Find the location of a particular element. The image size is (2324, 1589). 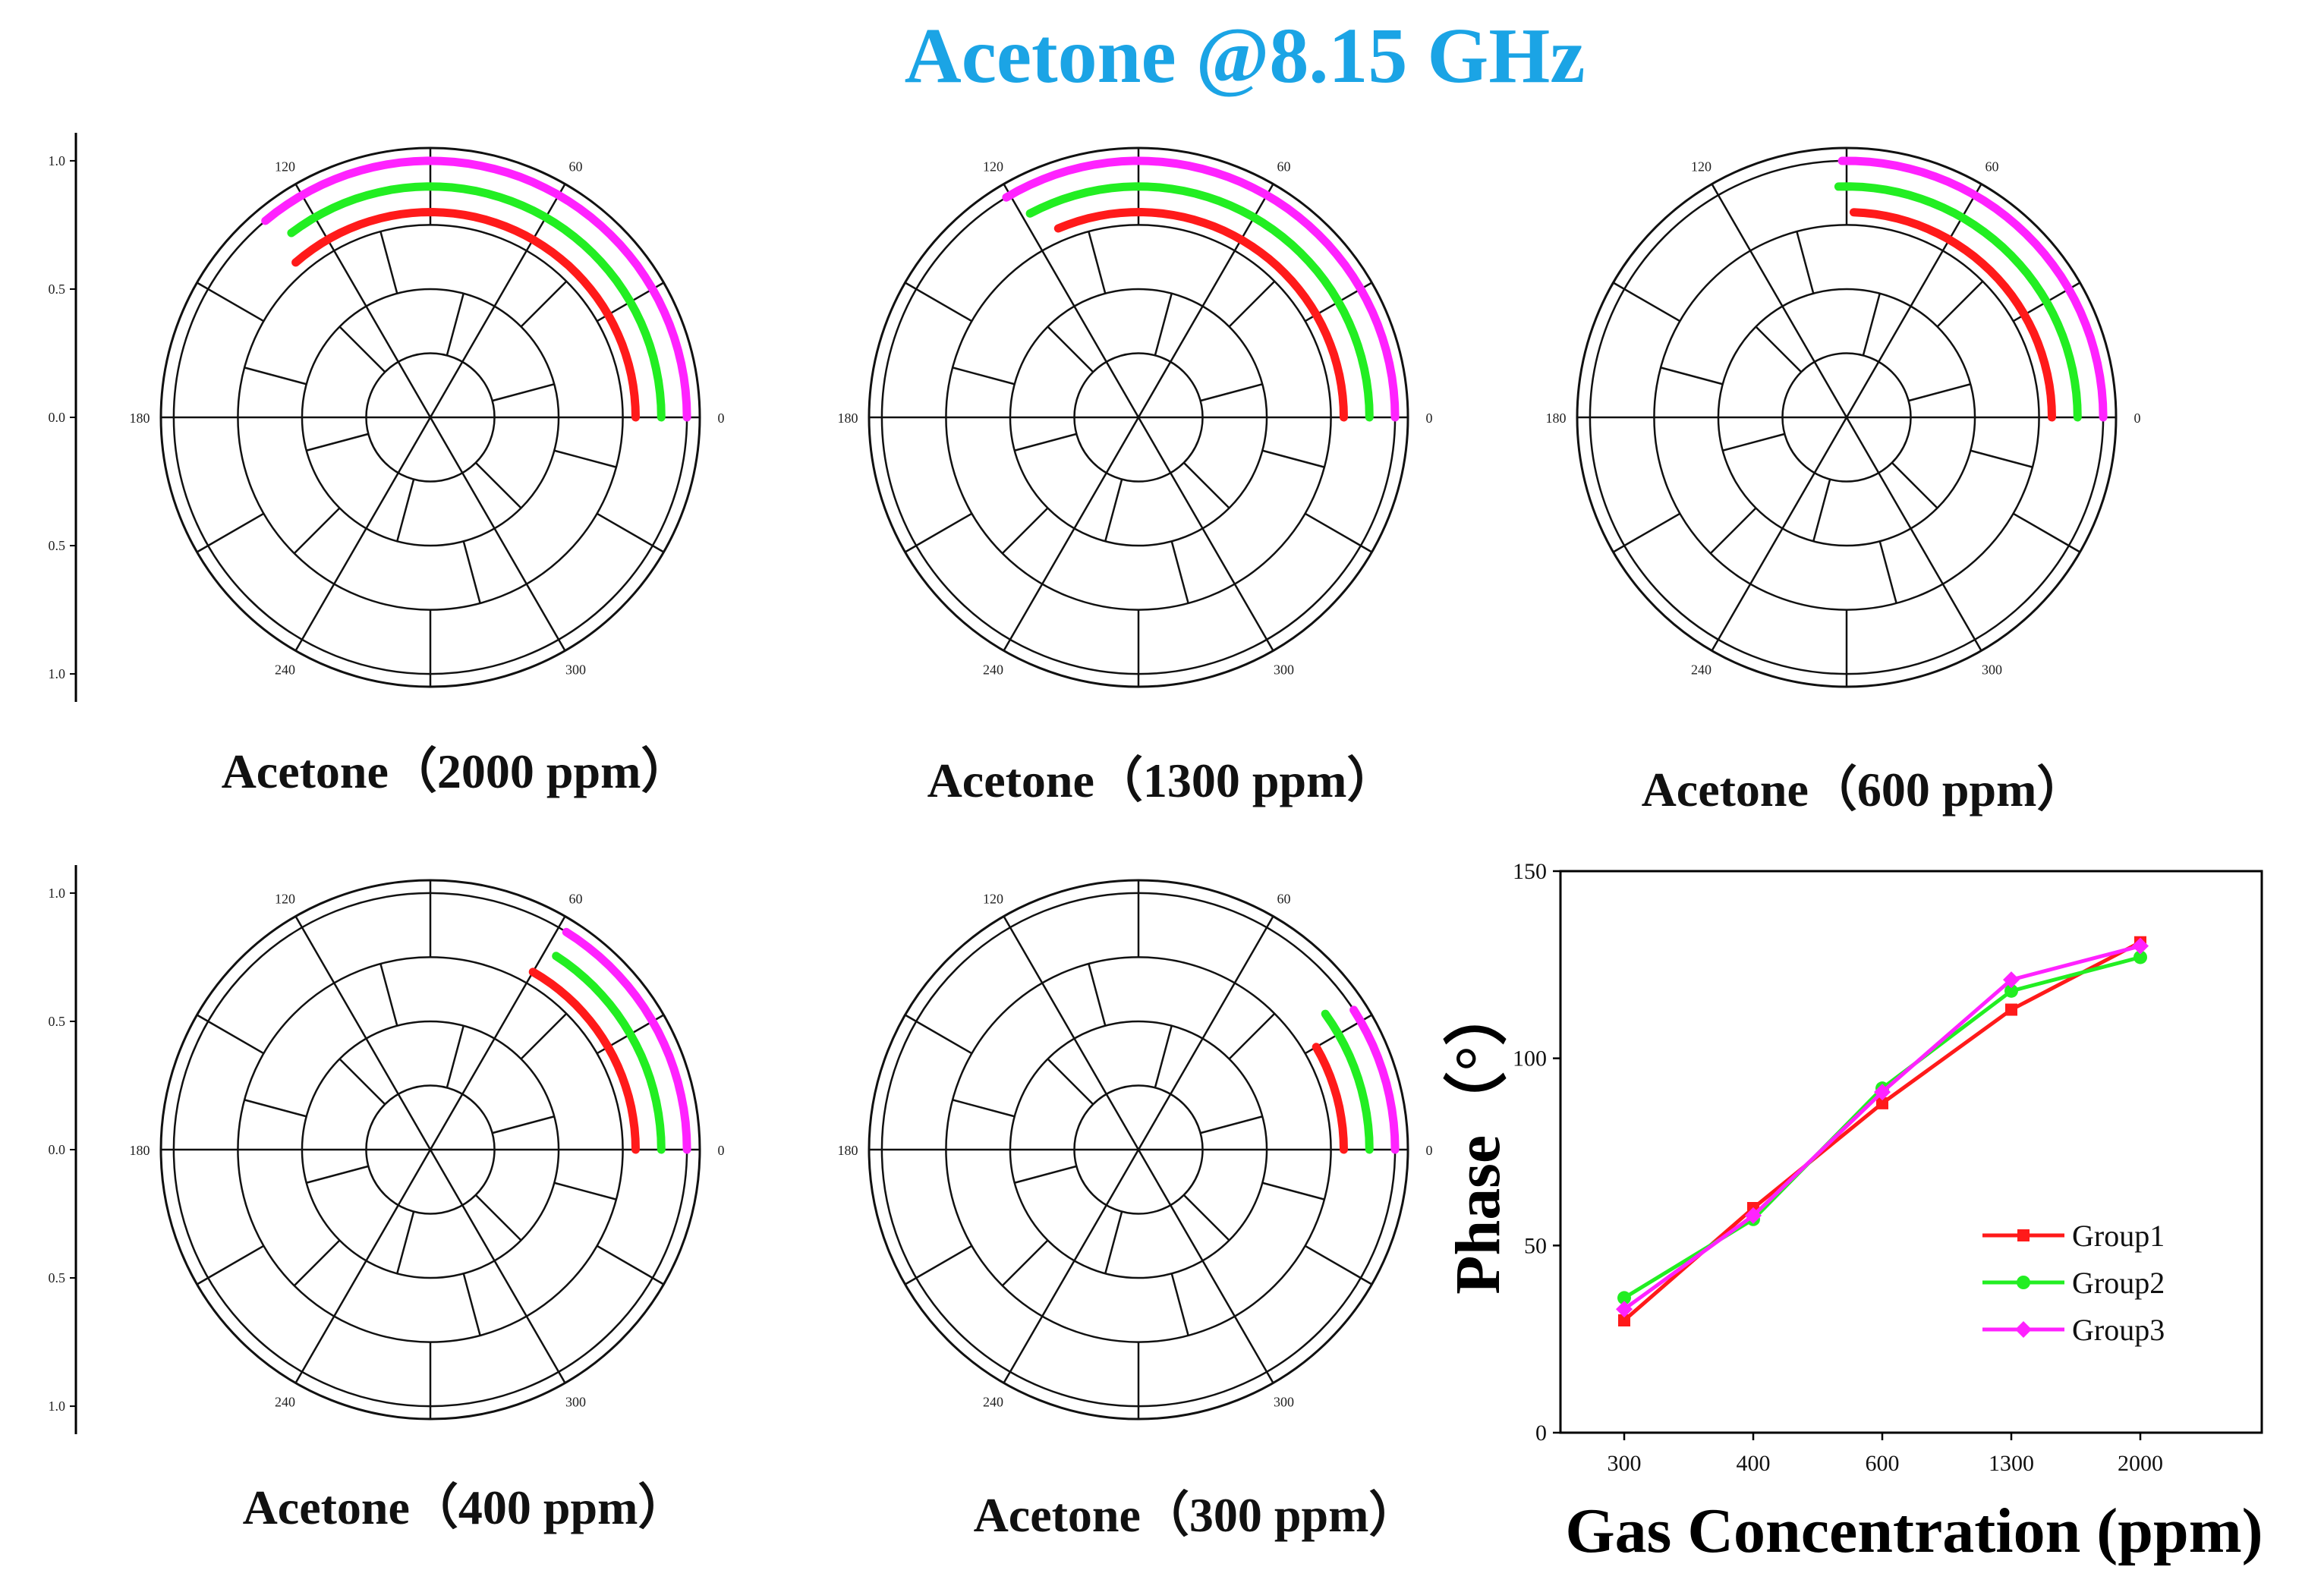

plot-frame is located at coordinates (1911, 1152).